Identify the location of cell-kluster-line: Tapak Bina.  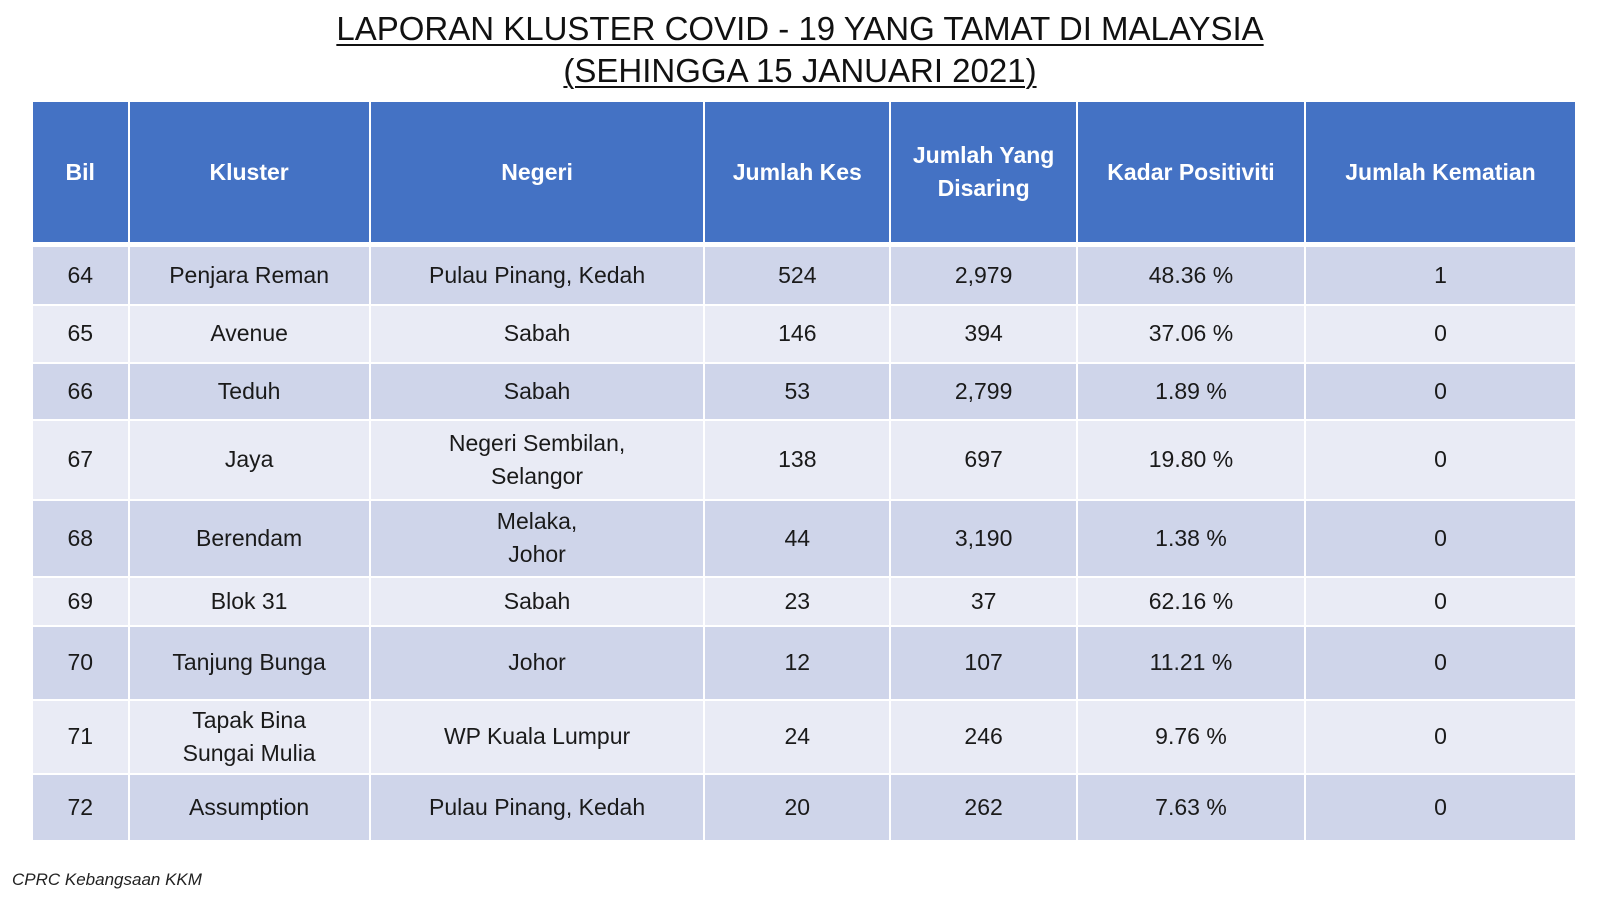
(249, 719).